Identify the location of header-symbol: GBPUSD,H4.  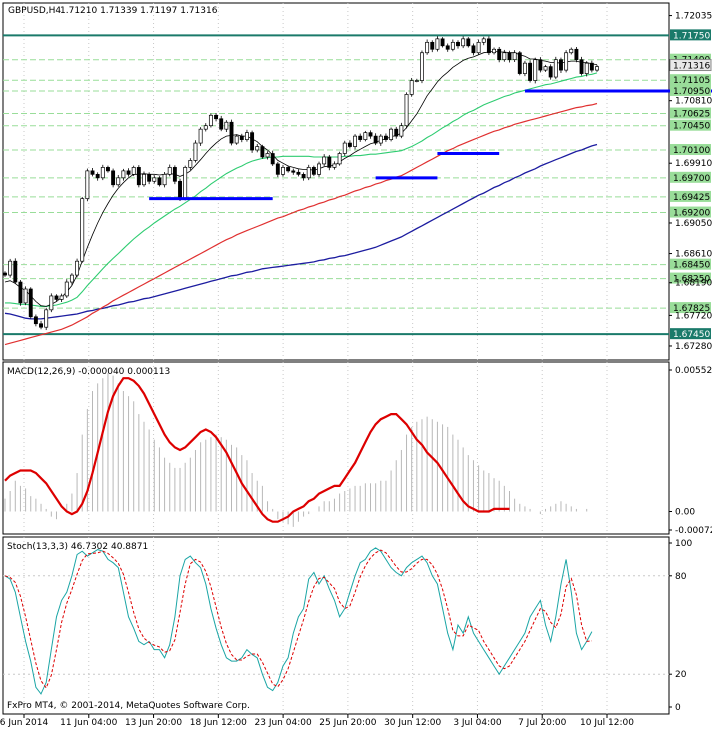
(34, 11).